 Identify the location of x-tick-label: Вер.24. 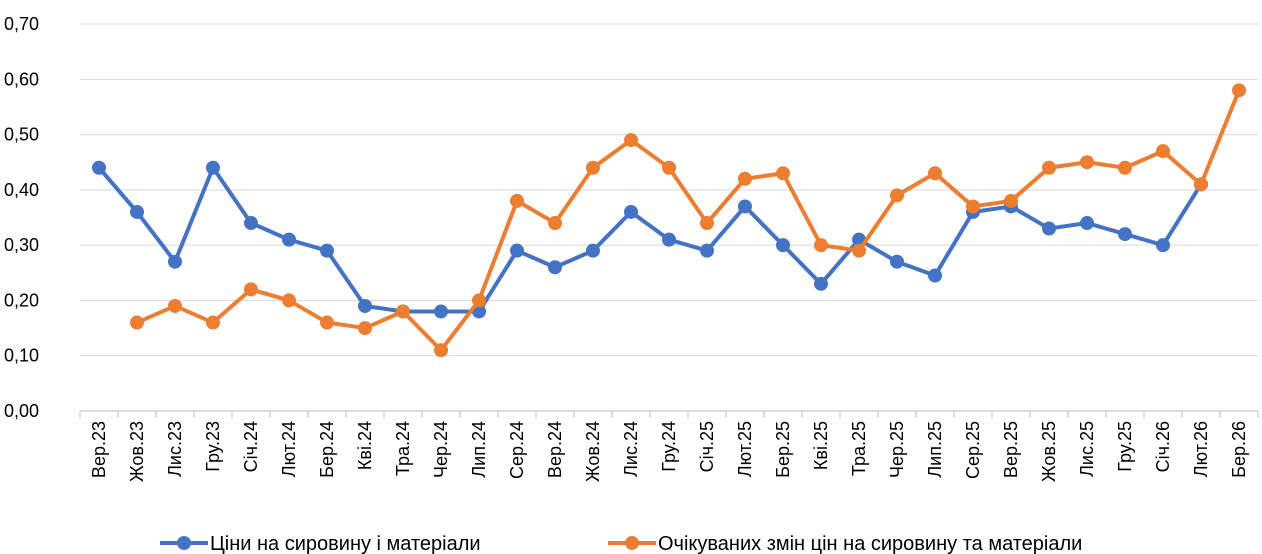
(555, 449).